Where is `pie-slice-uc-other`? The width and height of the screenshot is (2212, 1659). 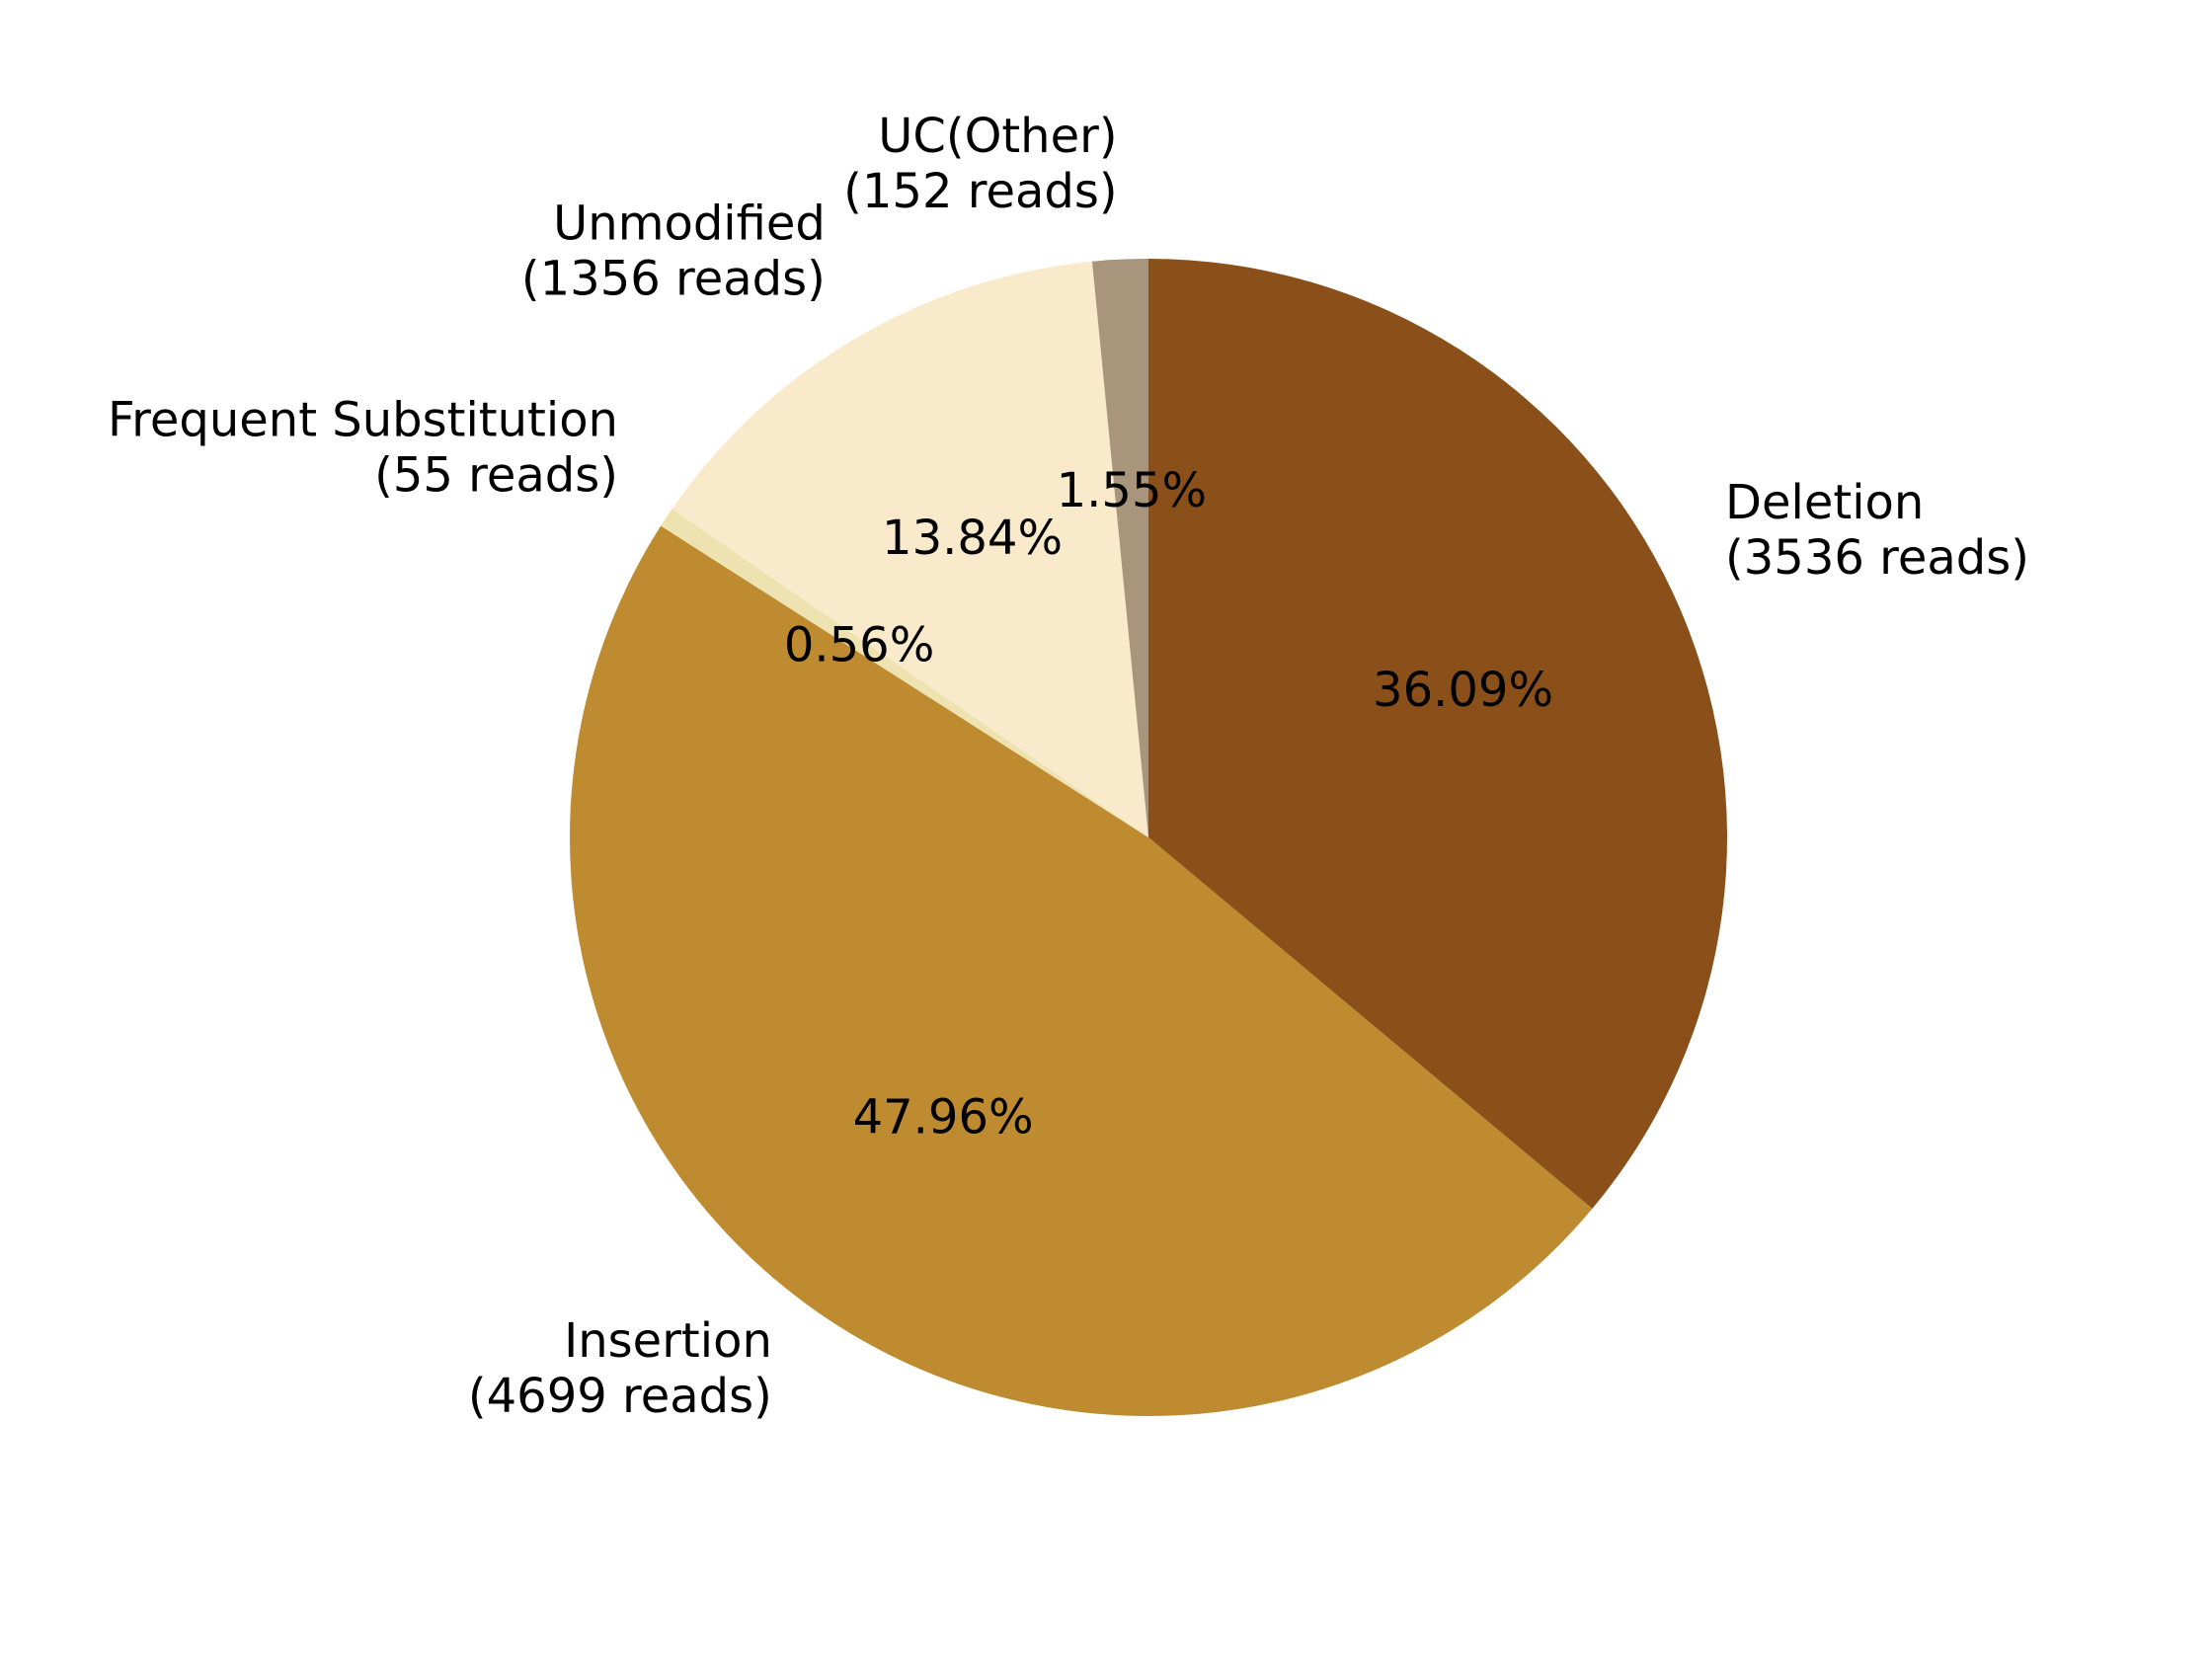
pie-slice-uc-other is located at coordinates (1120, 548).